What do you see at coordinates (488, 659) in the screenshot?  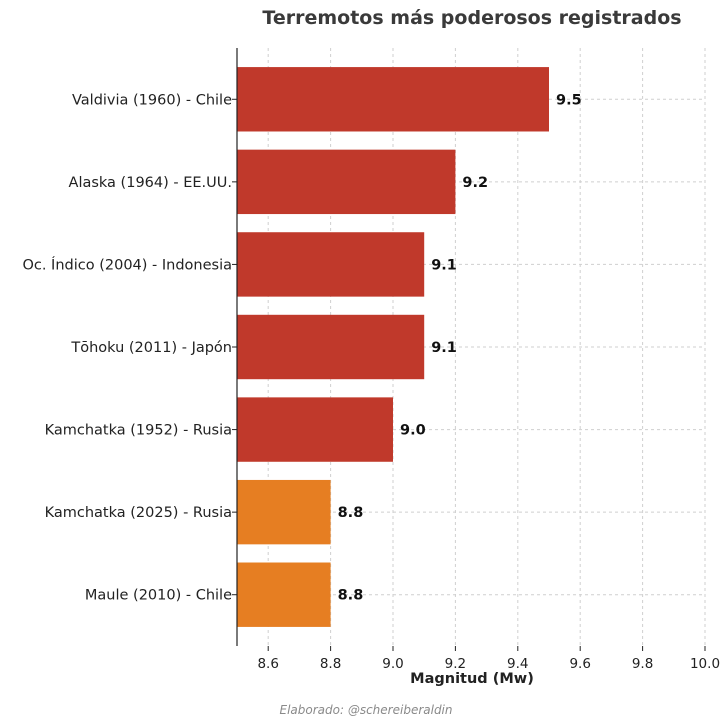 I see `x-tick-labels: 8.6 8.8 9.0 9.2 9.4 9.6 9.8 10.0` at bounding box center [488, 659].